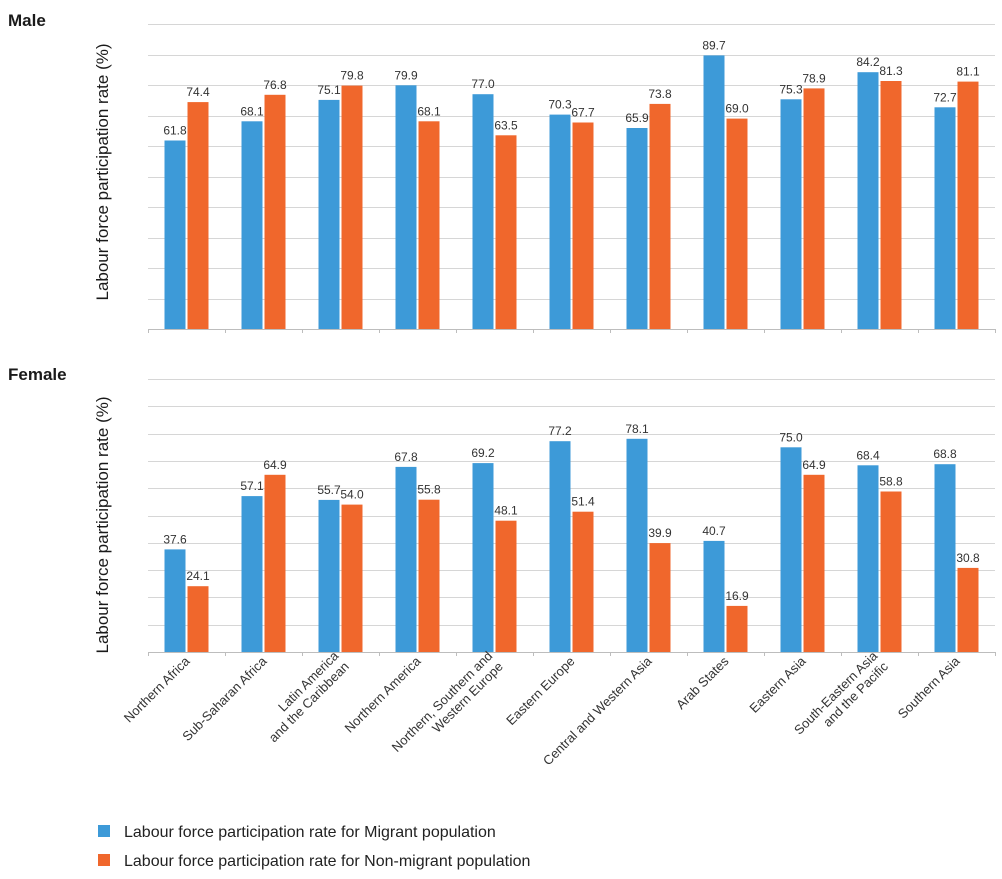 This screenshot has height=879, width=1002. What do you see at coordinates (660, 94) in the screenshot?
I see `value-label: 73.8` at bounding box center [660, 94].